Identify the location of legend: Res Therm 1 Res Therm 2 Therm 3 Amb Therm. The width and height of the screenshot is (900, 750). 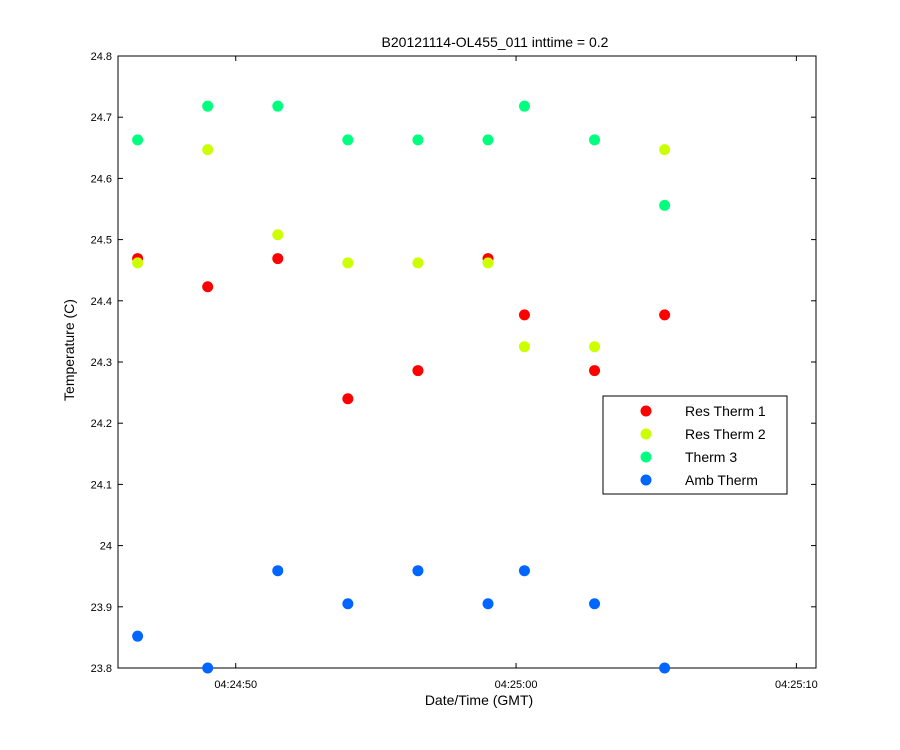
(695, 445).